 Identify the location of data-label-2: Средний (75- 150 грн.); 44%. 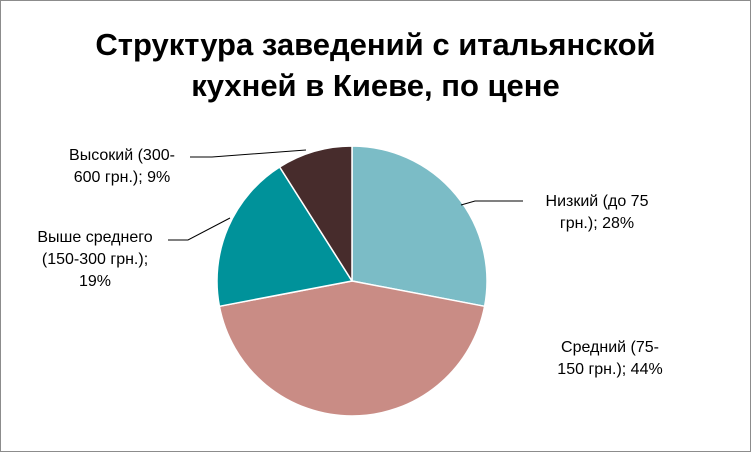
(609, 358).